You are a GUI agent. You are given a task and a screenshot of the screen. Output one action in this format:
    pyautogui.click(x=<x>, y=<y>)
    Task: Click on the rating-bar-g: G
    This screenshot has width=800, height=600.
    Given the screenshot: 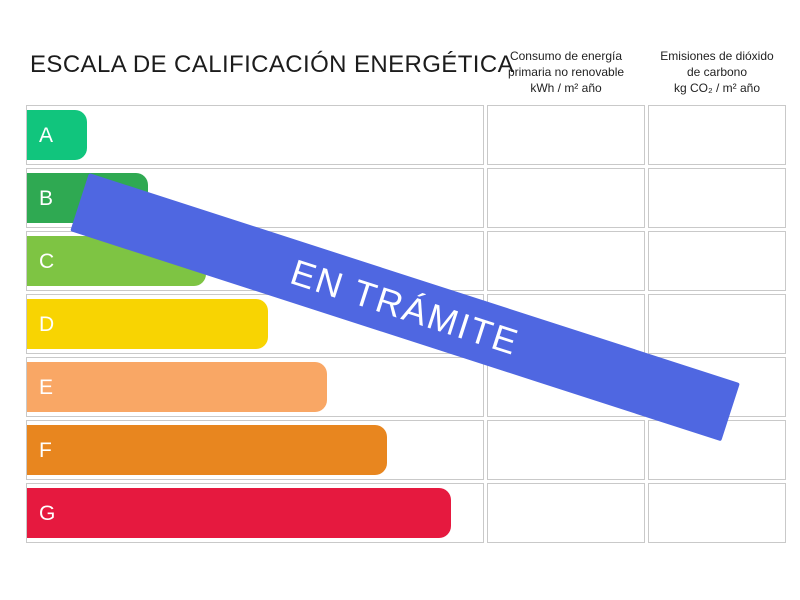 What is the action you would take?
    pyautogui.click(x=239, y=513)
    